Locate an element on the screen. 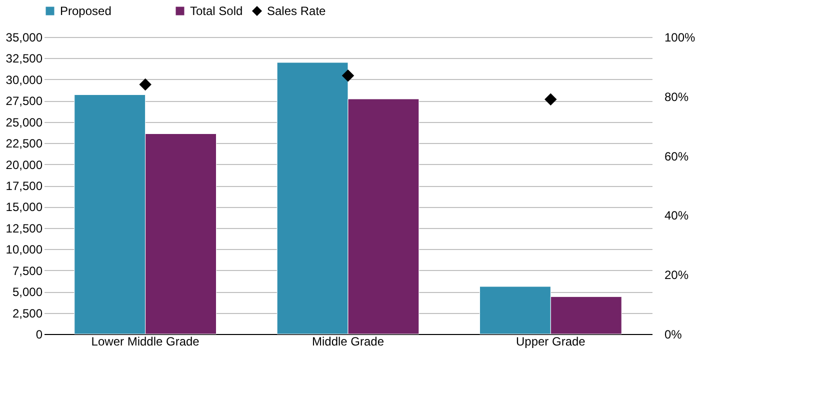  y2-tick-label: 20% is located at coordinates (676, 275).